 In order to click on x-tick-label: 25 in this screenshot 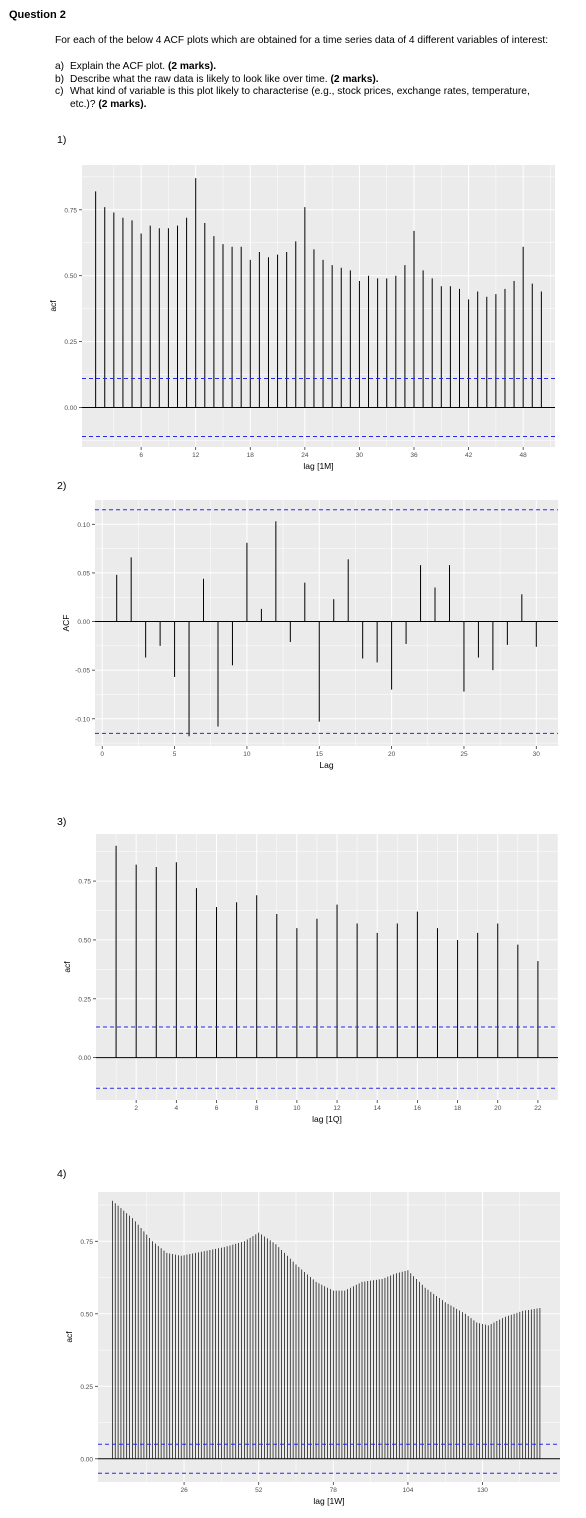, I will do `click(464, 754)`.